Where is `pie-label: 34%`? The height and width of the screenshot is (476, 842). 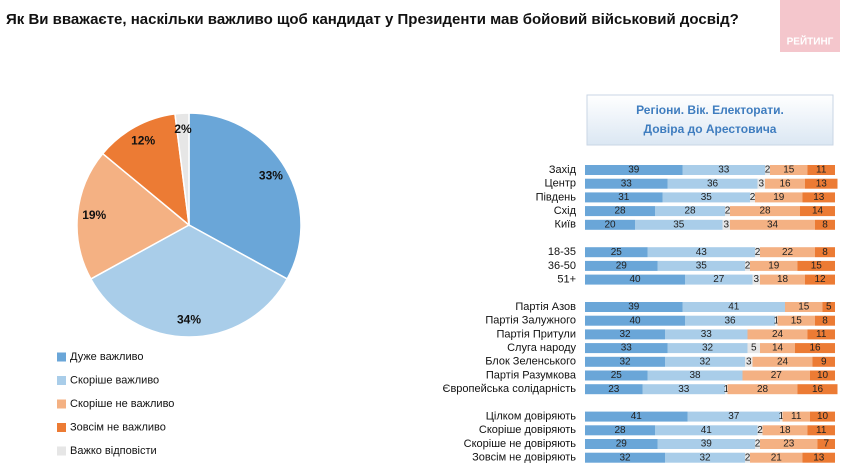
pie-label: 34% is located at coordinates (189, 319).